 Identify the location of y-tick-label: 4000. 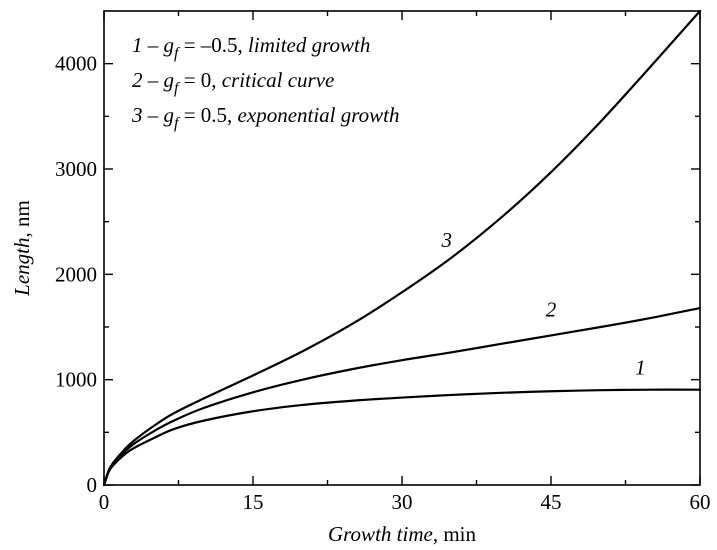
(76, 64).